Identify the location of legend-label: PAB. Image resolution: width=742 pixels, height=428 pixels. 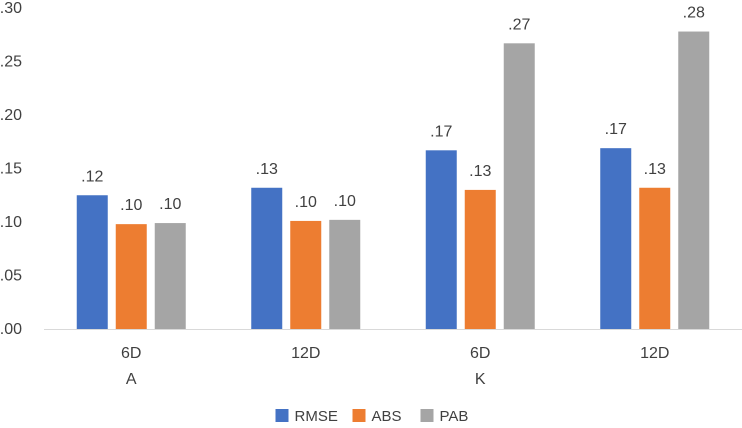
(454, 416).